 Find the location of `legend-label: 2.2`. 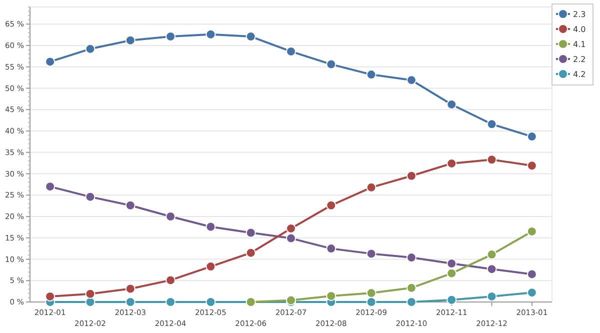

legend-label: 2.2 is located at coordinates (579, 59).